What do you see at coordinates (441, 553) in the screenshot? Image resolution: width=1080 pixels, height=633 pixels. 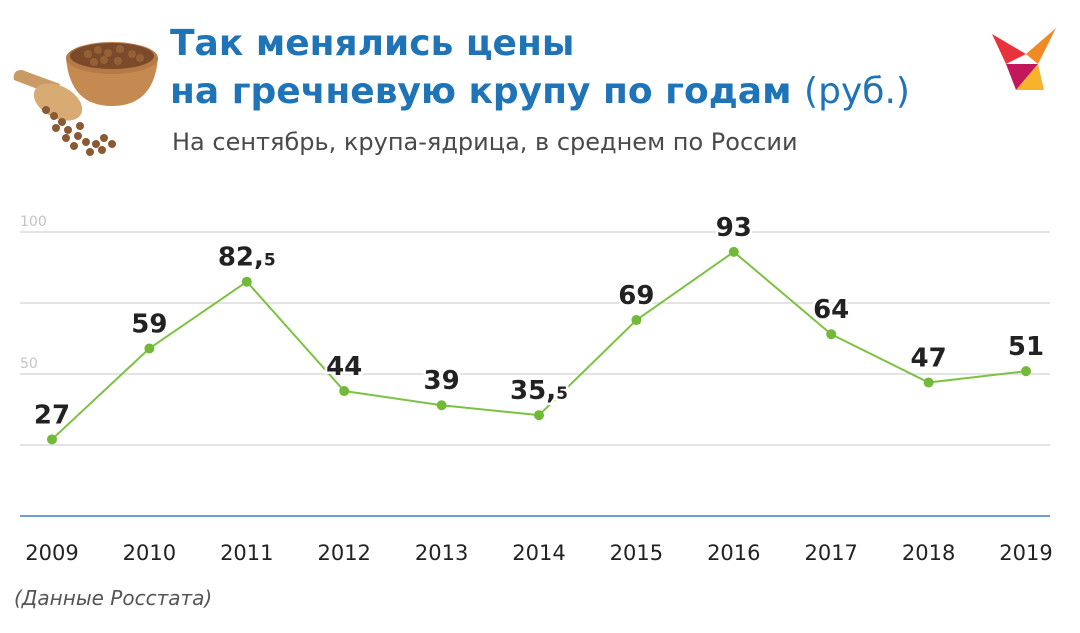 I see `x-tick-label: 2013` at bounding box center [441, 553].